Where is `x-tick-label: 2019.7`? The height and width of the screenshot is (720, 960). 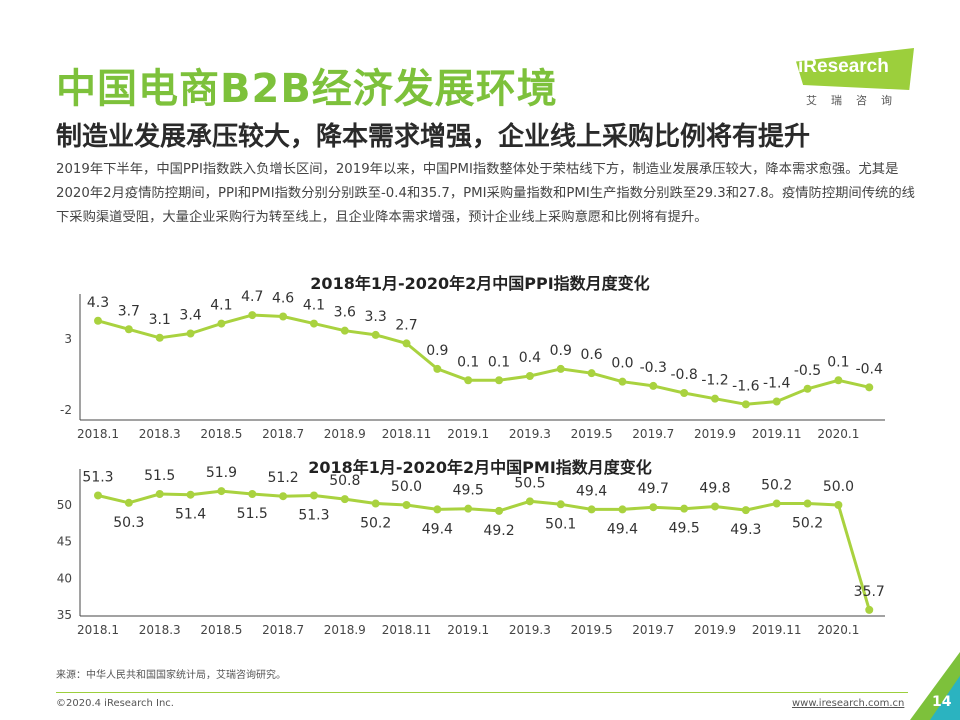
x-tick-label: 2019.7 is located at coordinates (653, 630).